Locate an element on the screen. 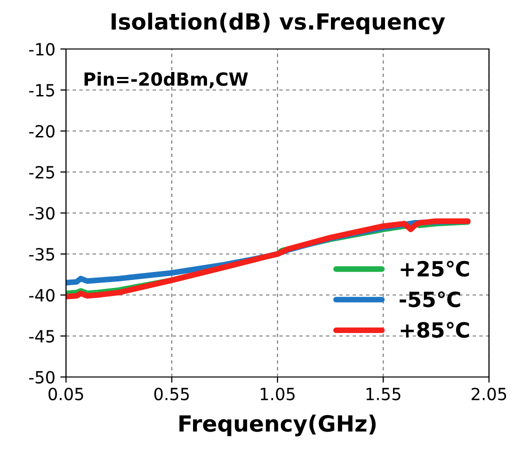  legend-label: +85℃ is located at coordinates (434, 330).